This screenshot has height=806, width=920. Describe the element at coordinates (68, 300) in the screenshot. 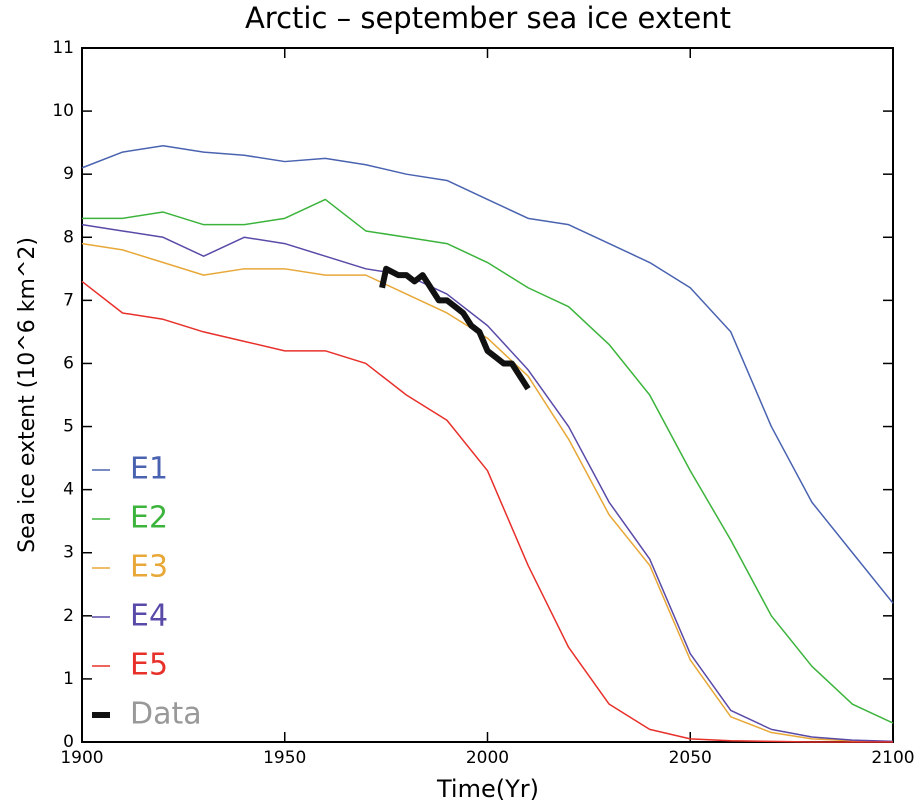

I see `y-tick-label: 7` at that location.